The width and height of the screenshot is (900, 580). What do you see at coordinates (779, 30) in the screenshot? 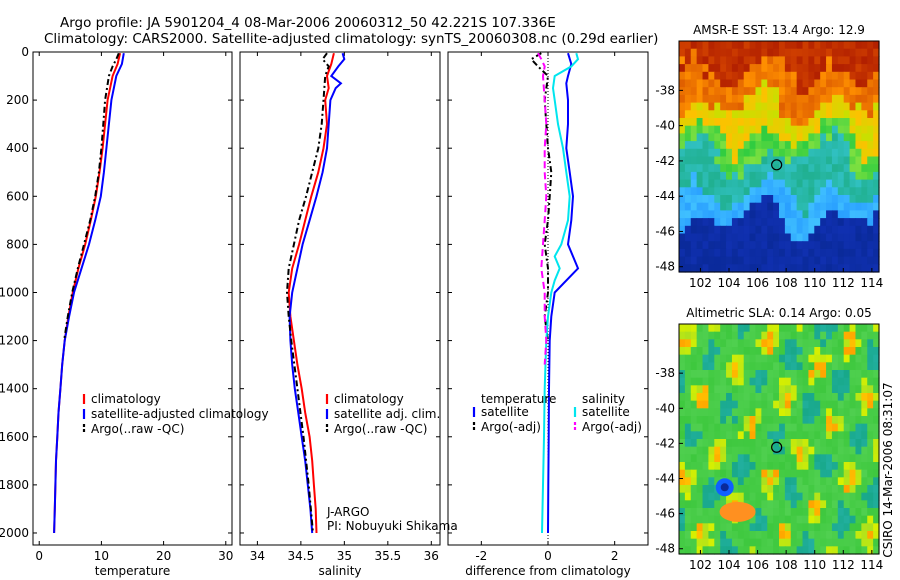
I see `map-title: AMSR-E SST: 13.4 Argo: 12.9` at bounding box center [779, 30].